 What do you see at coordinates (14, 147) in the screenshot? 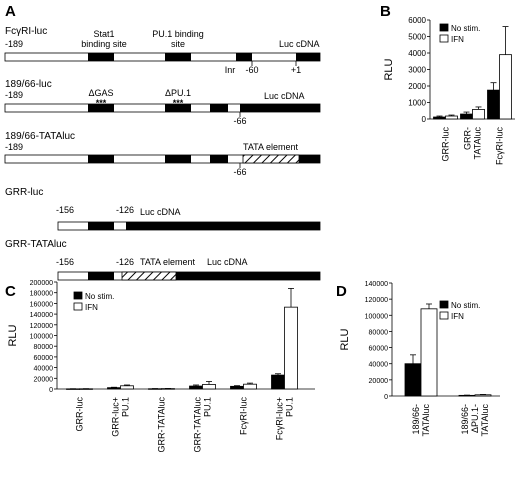
I see `construct-3-start: -189` at bounding box center [14, 147].